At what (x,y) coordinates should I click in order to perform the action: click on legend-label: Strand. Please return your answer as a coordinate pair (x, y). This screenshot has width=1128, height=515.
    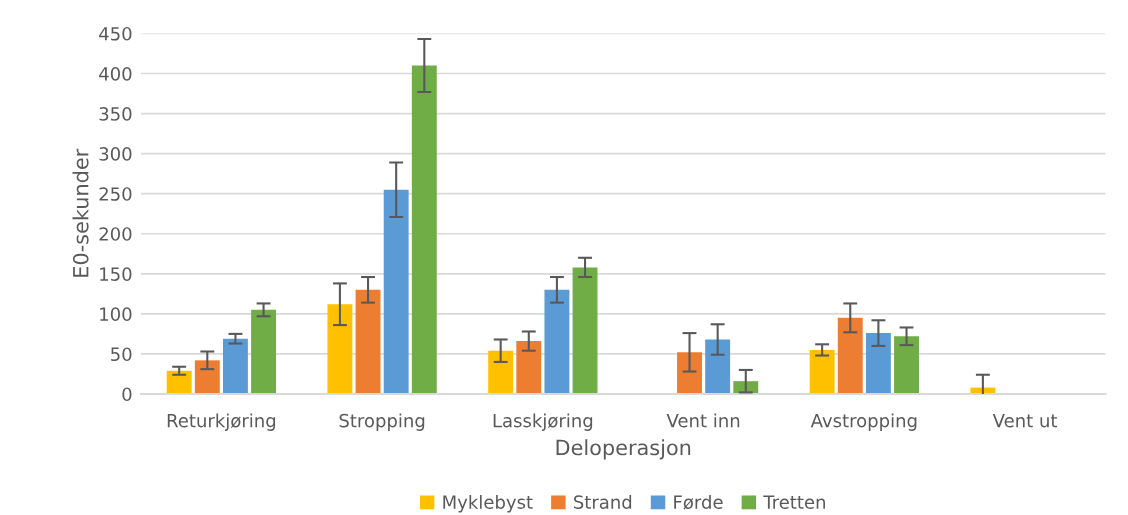
    Looking at the image, I should click on (603, 501).